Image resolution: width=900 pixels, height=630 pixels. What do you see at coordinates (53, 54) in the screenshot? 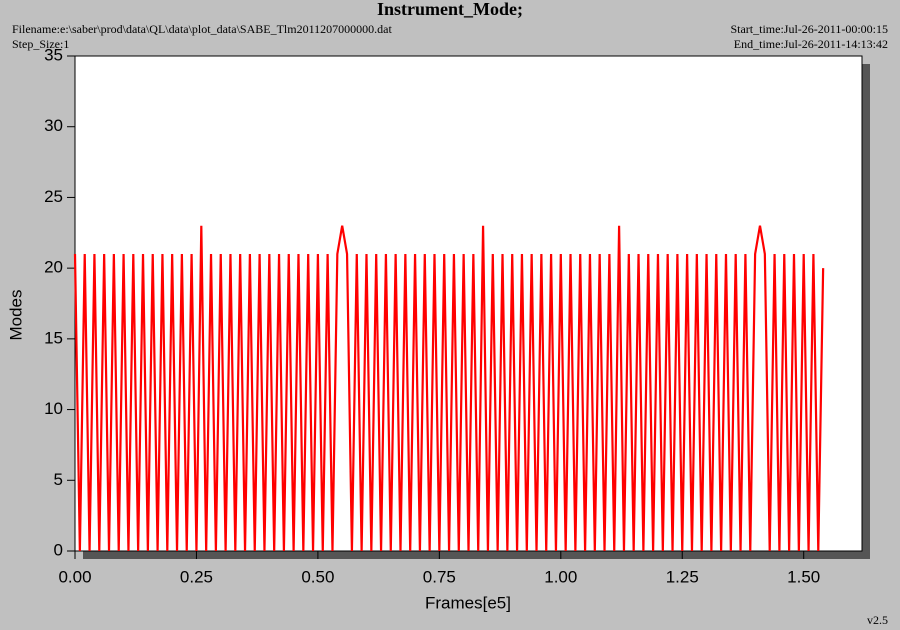
I see `y-tick-label: 35` at bounding box center [53, 54].